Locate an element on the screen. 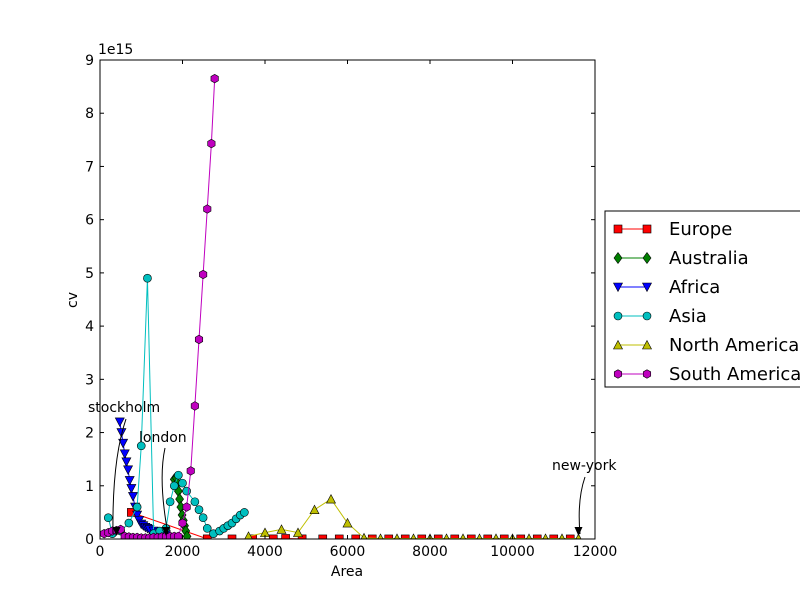  legend-label: South America is located at coordinates (734, 374).